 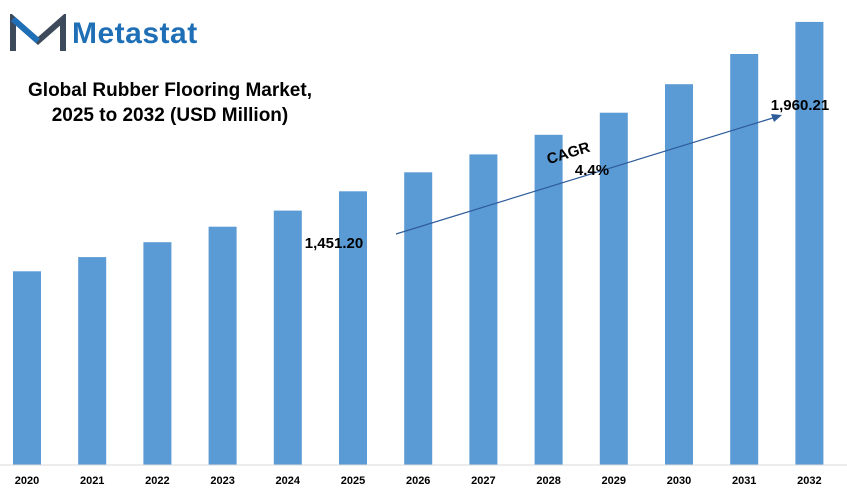 What do you see at coordinates (288, 481) in the screenshot?
I see `x-tick-label-2024: 2024` at bounding box center [288, 481].